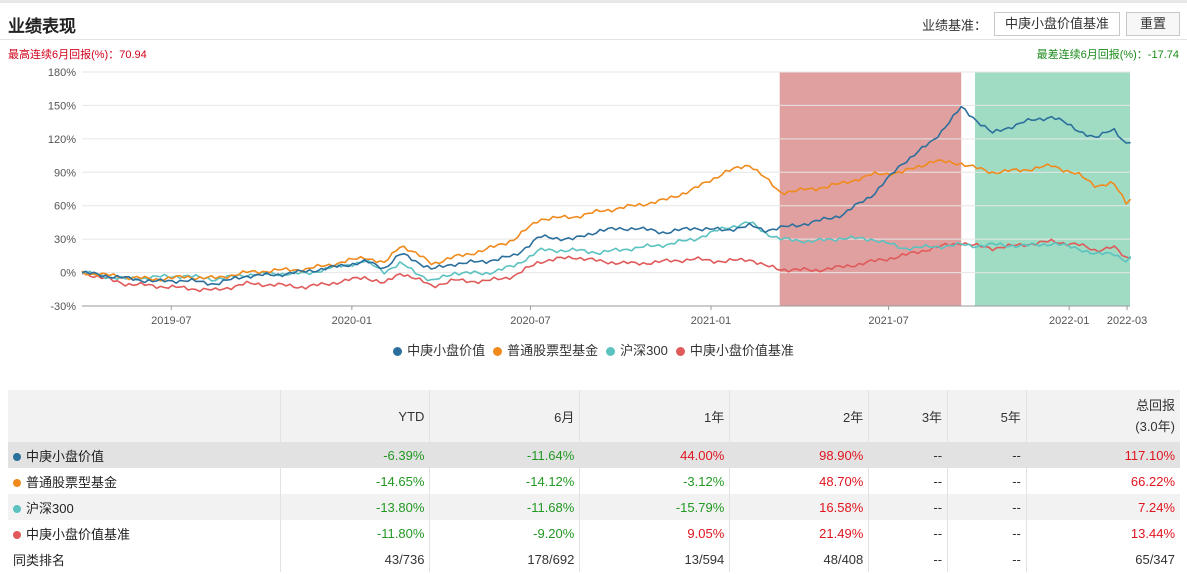 The image size is (1187, 574). I want to click on row-name-label: 中庚小盘价值基准, so click(78, 534).